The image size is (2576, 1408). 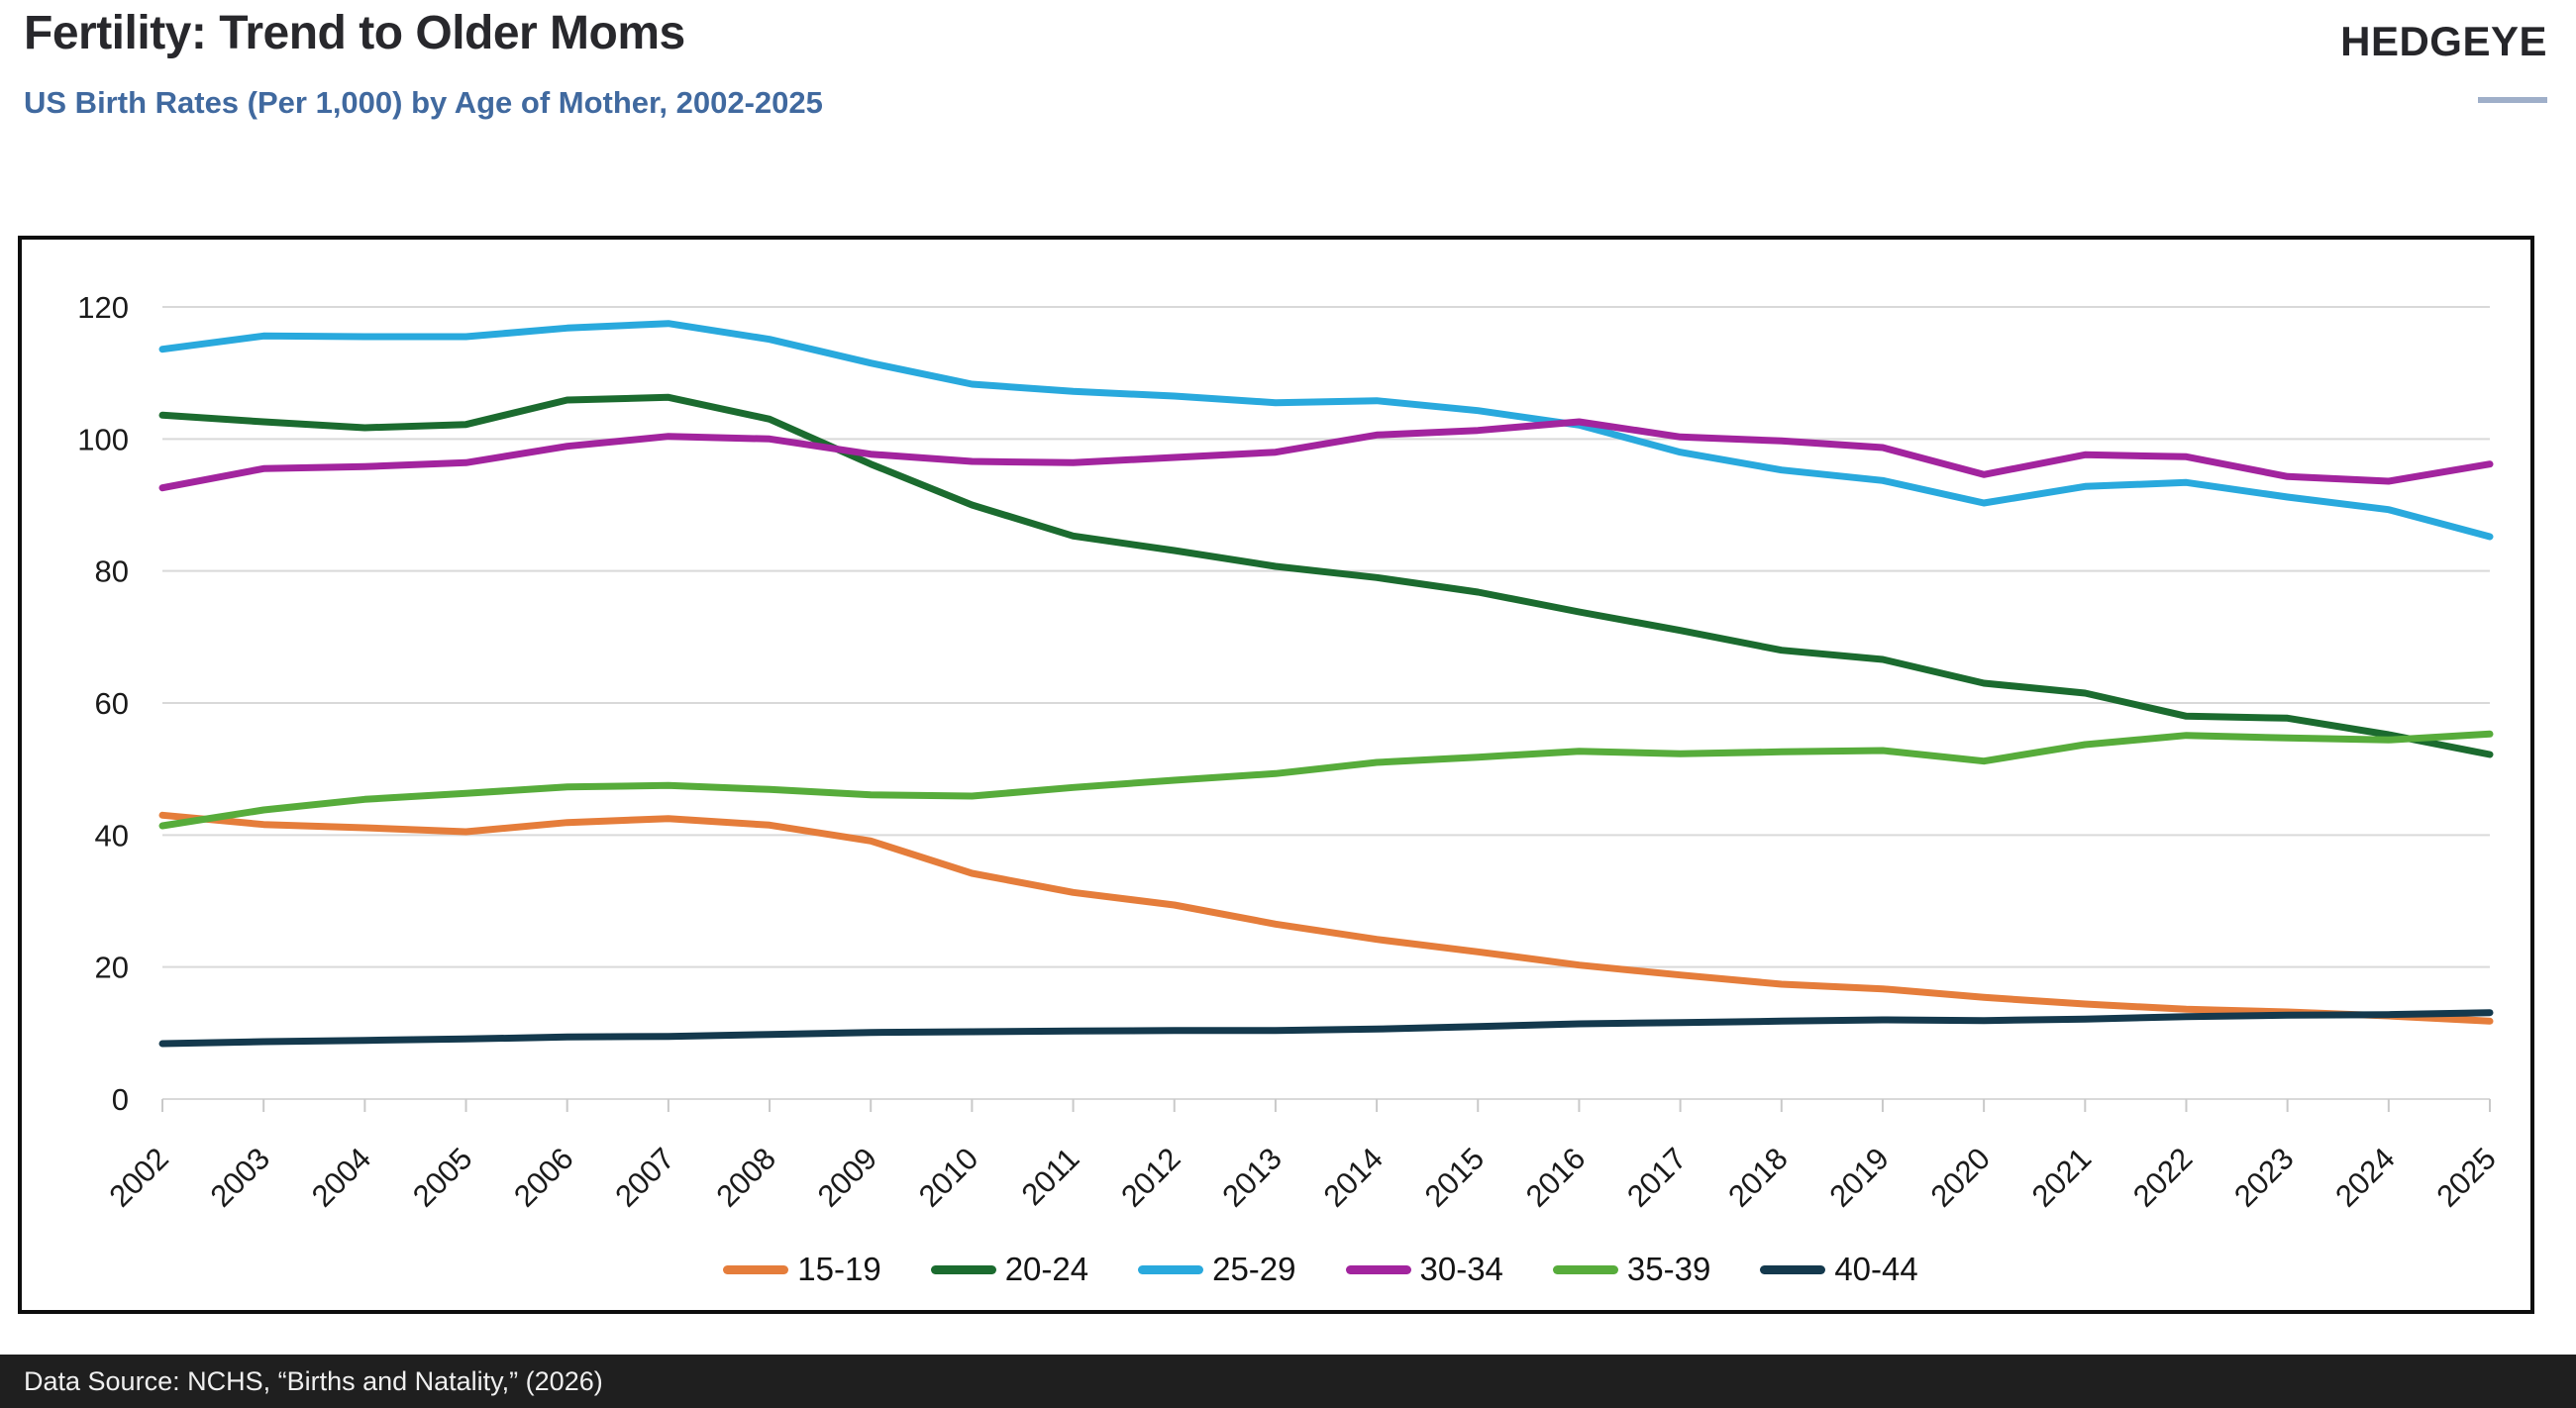 I want to click on x-axis-ticks, so click(x=1326, y=1105).